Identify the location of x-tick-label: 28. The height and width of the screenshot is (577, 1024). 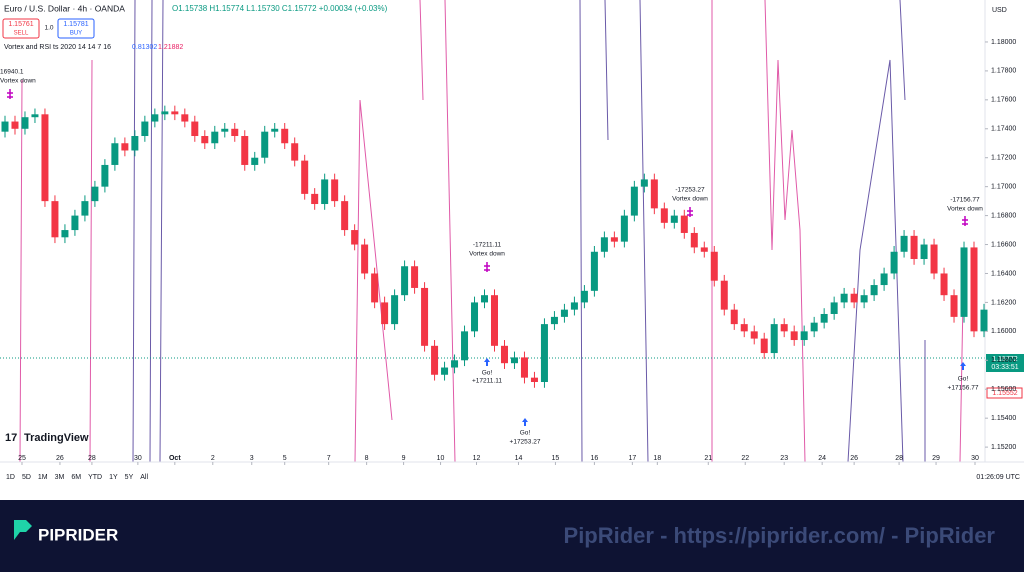
(899, 458).